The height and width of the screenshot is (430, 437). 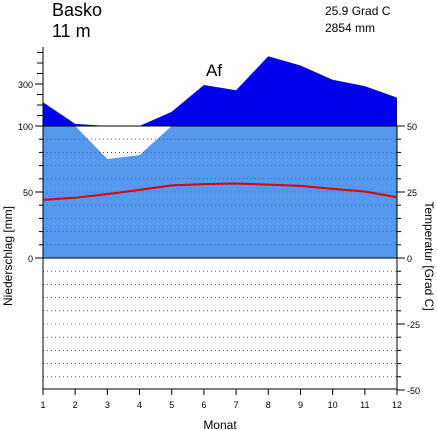 I want to click on temp-tick-label: 50, so click(x=412, y=127).